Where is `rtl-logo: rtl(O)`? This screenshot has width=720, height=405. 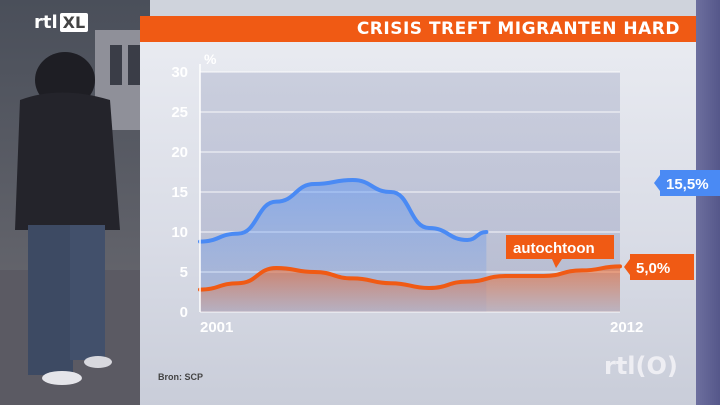
rtl-logo: rtl(O) is located at coordinates (641, 366).